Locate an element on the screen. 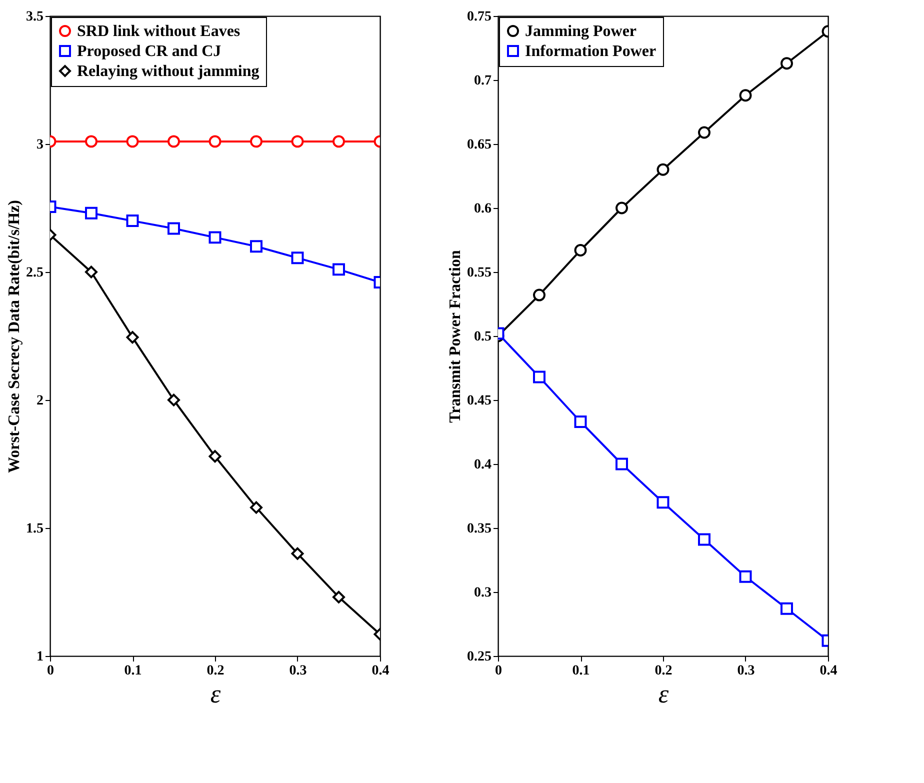 The image size is (924, 783). y-tick-label: 0.55 is located at coordinates (479, 273).